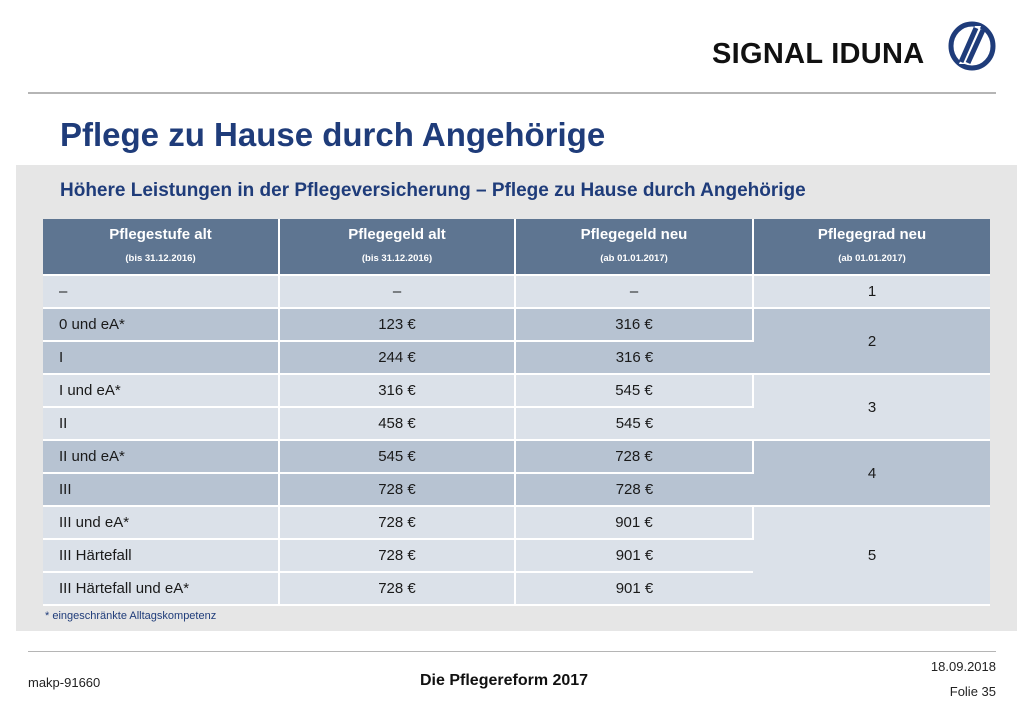 The image size is (1024, 709). What do you see at coordinates (871, 473) in the screenshot?
I see `cell-pflegegrad: 4` at bounding box center [871, 473].